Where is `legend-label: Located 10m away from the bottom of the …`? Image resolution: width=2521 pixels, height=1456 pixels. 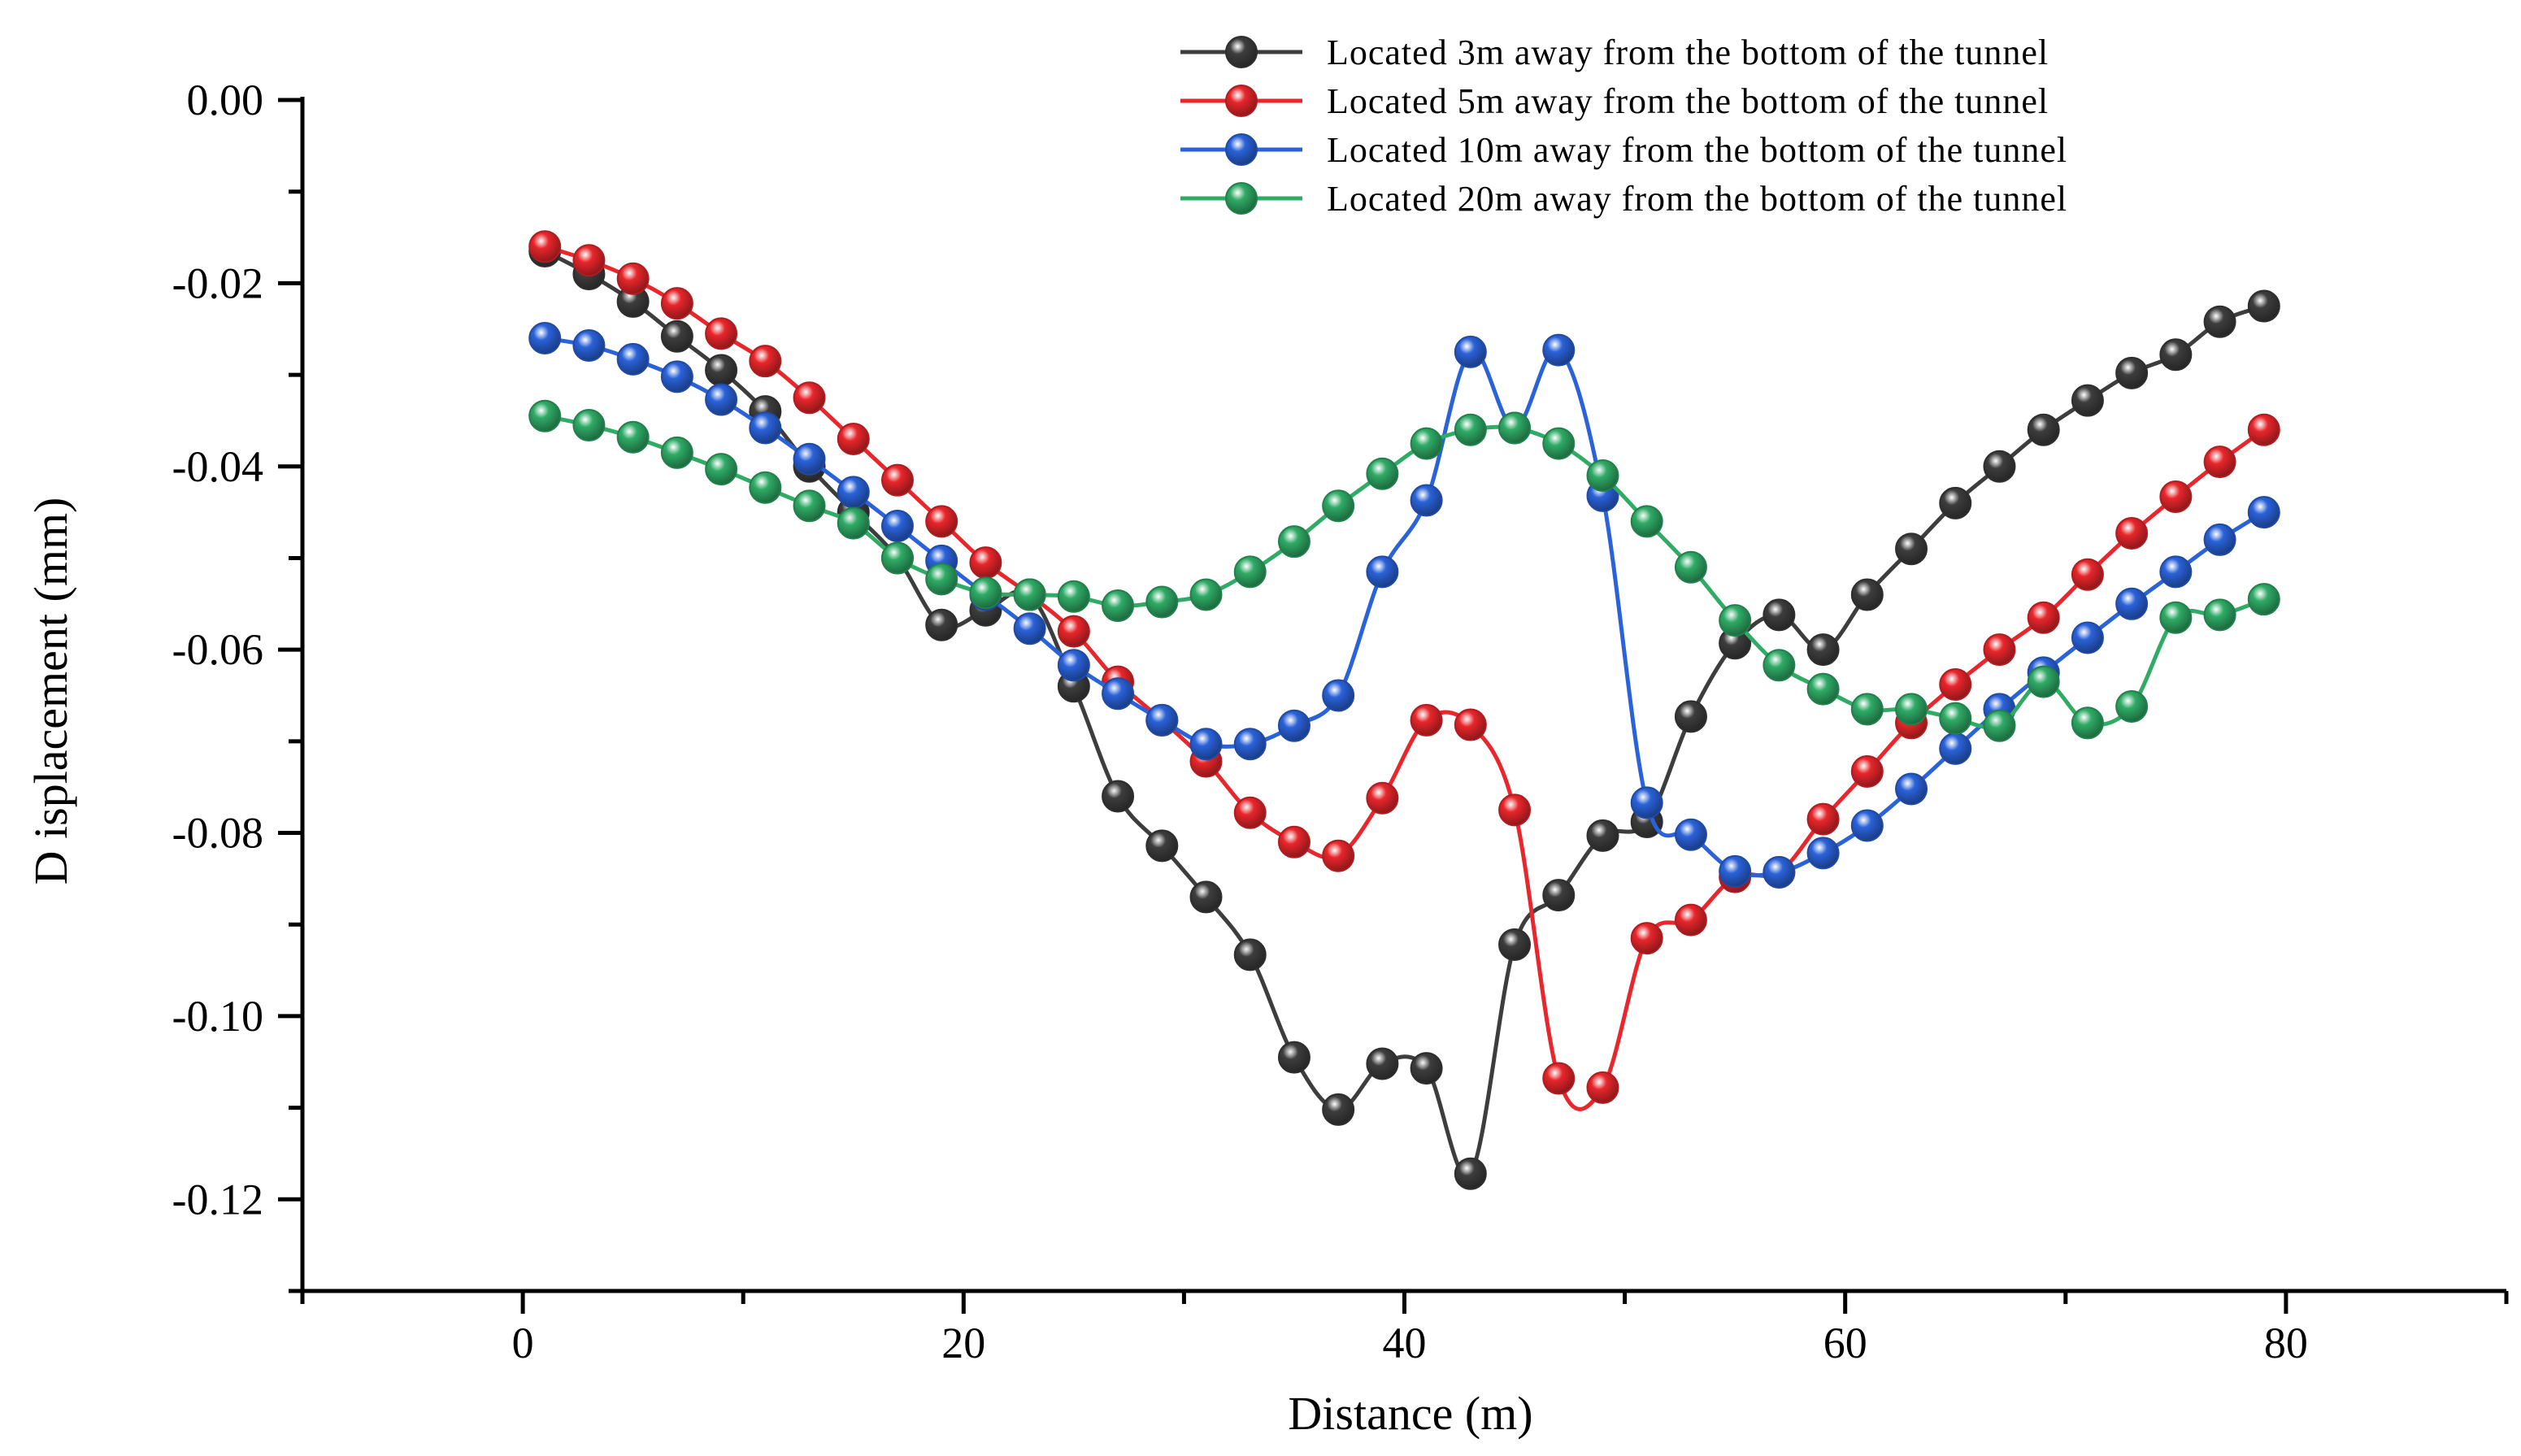 legend-label: Located 10m away from the bottom of the … is located at coordinates (1697, 150).